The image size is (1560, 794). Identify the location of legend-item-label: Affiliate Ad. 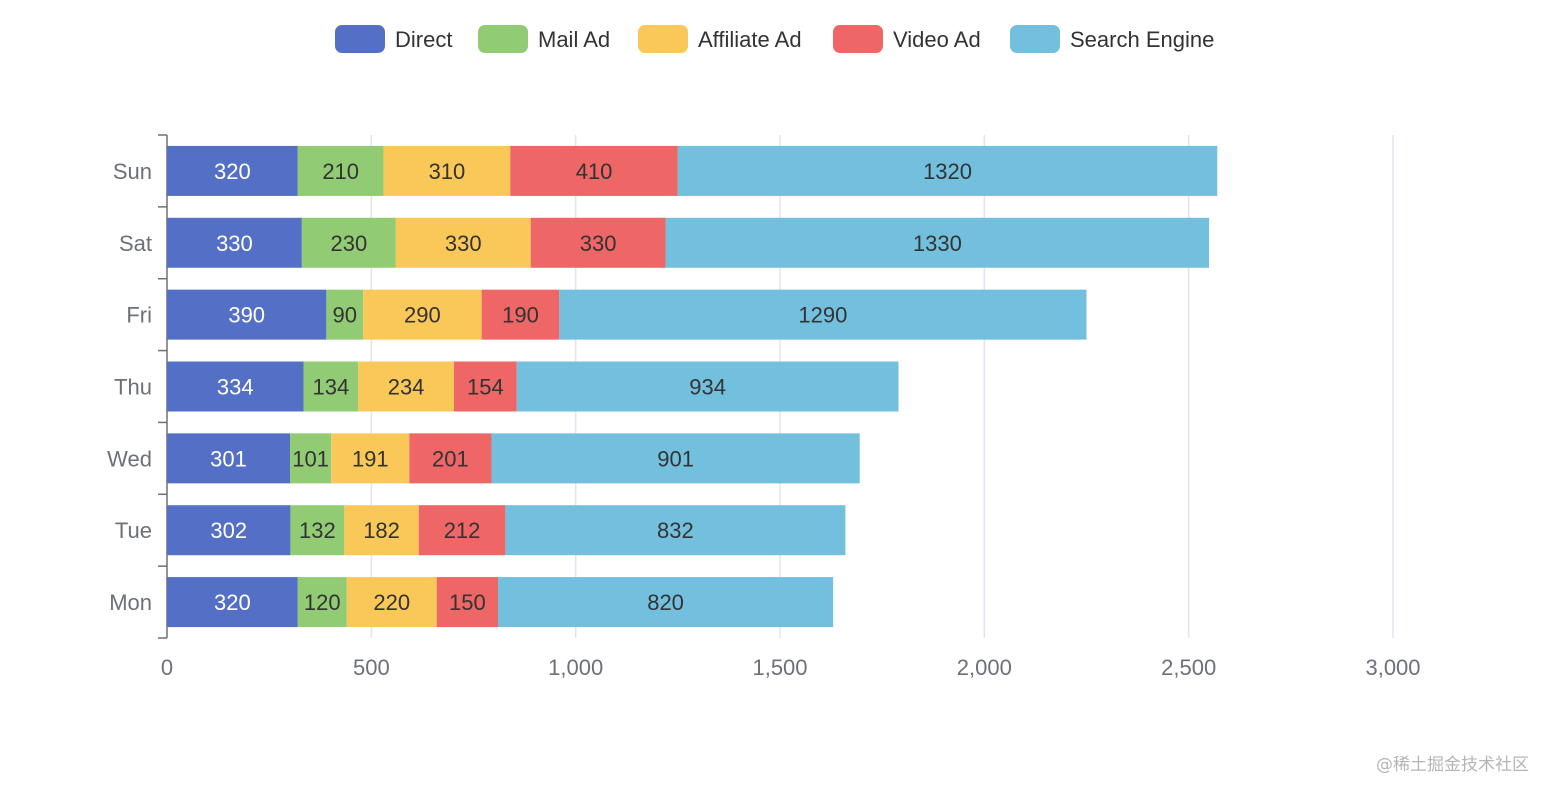
(750, 39).